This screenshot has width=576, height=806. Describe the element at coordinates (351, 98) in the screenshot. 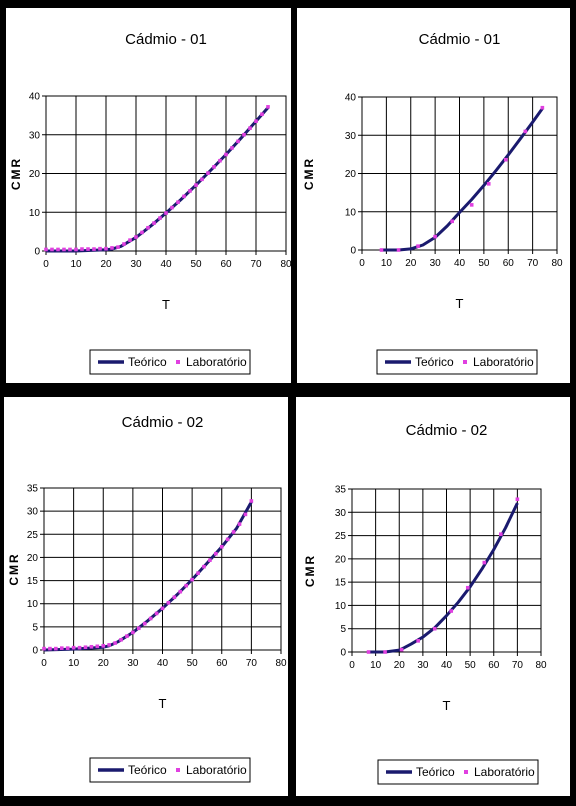

I see `y-tick-label: 40` at that location.